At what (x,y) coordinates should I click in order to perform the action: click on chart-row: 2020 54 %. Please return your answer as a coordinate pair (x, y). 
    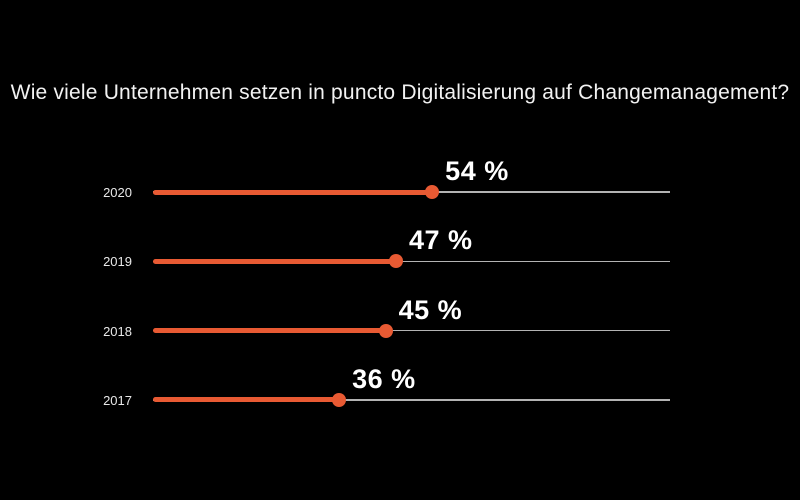
    Looking at the image, I should click on (400, 191).